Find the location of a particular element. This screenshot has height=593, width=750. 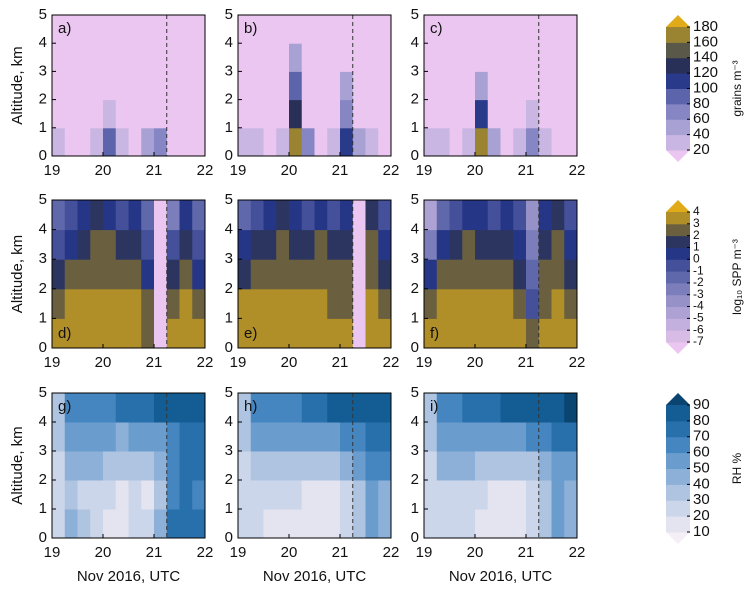

x-tick-label: 20 is located at coordinates (103, 552).